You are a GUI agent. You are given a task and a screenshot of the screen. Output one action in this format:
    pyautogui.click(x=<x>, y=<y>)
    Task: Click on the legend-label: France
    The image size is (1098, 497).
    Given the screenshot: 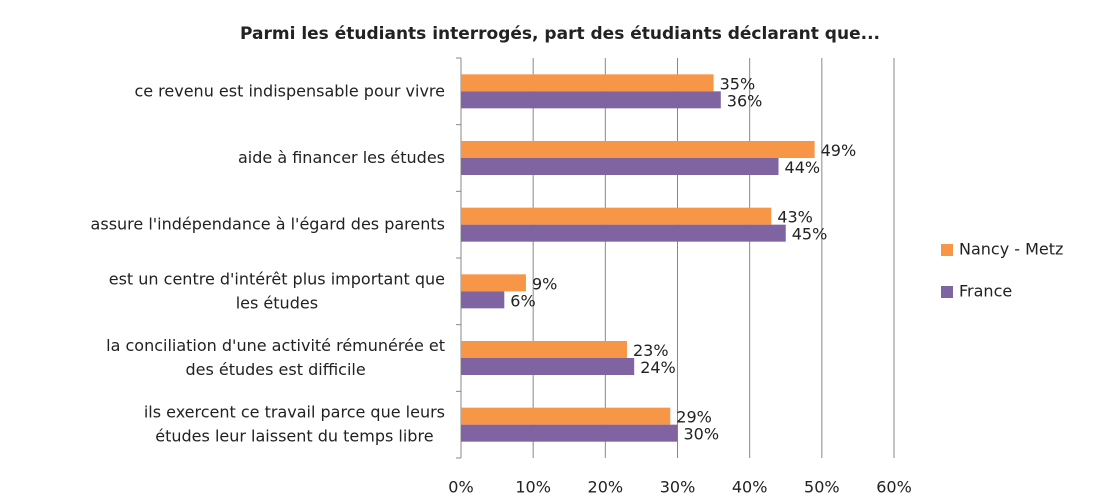 What is the action you would take?
    pyautogui.click(x=985, y=291)
    